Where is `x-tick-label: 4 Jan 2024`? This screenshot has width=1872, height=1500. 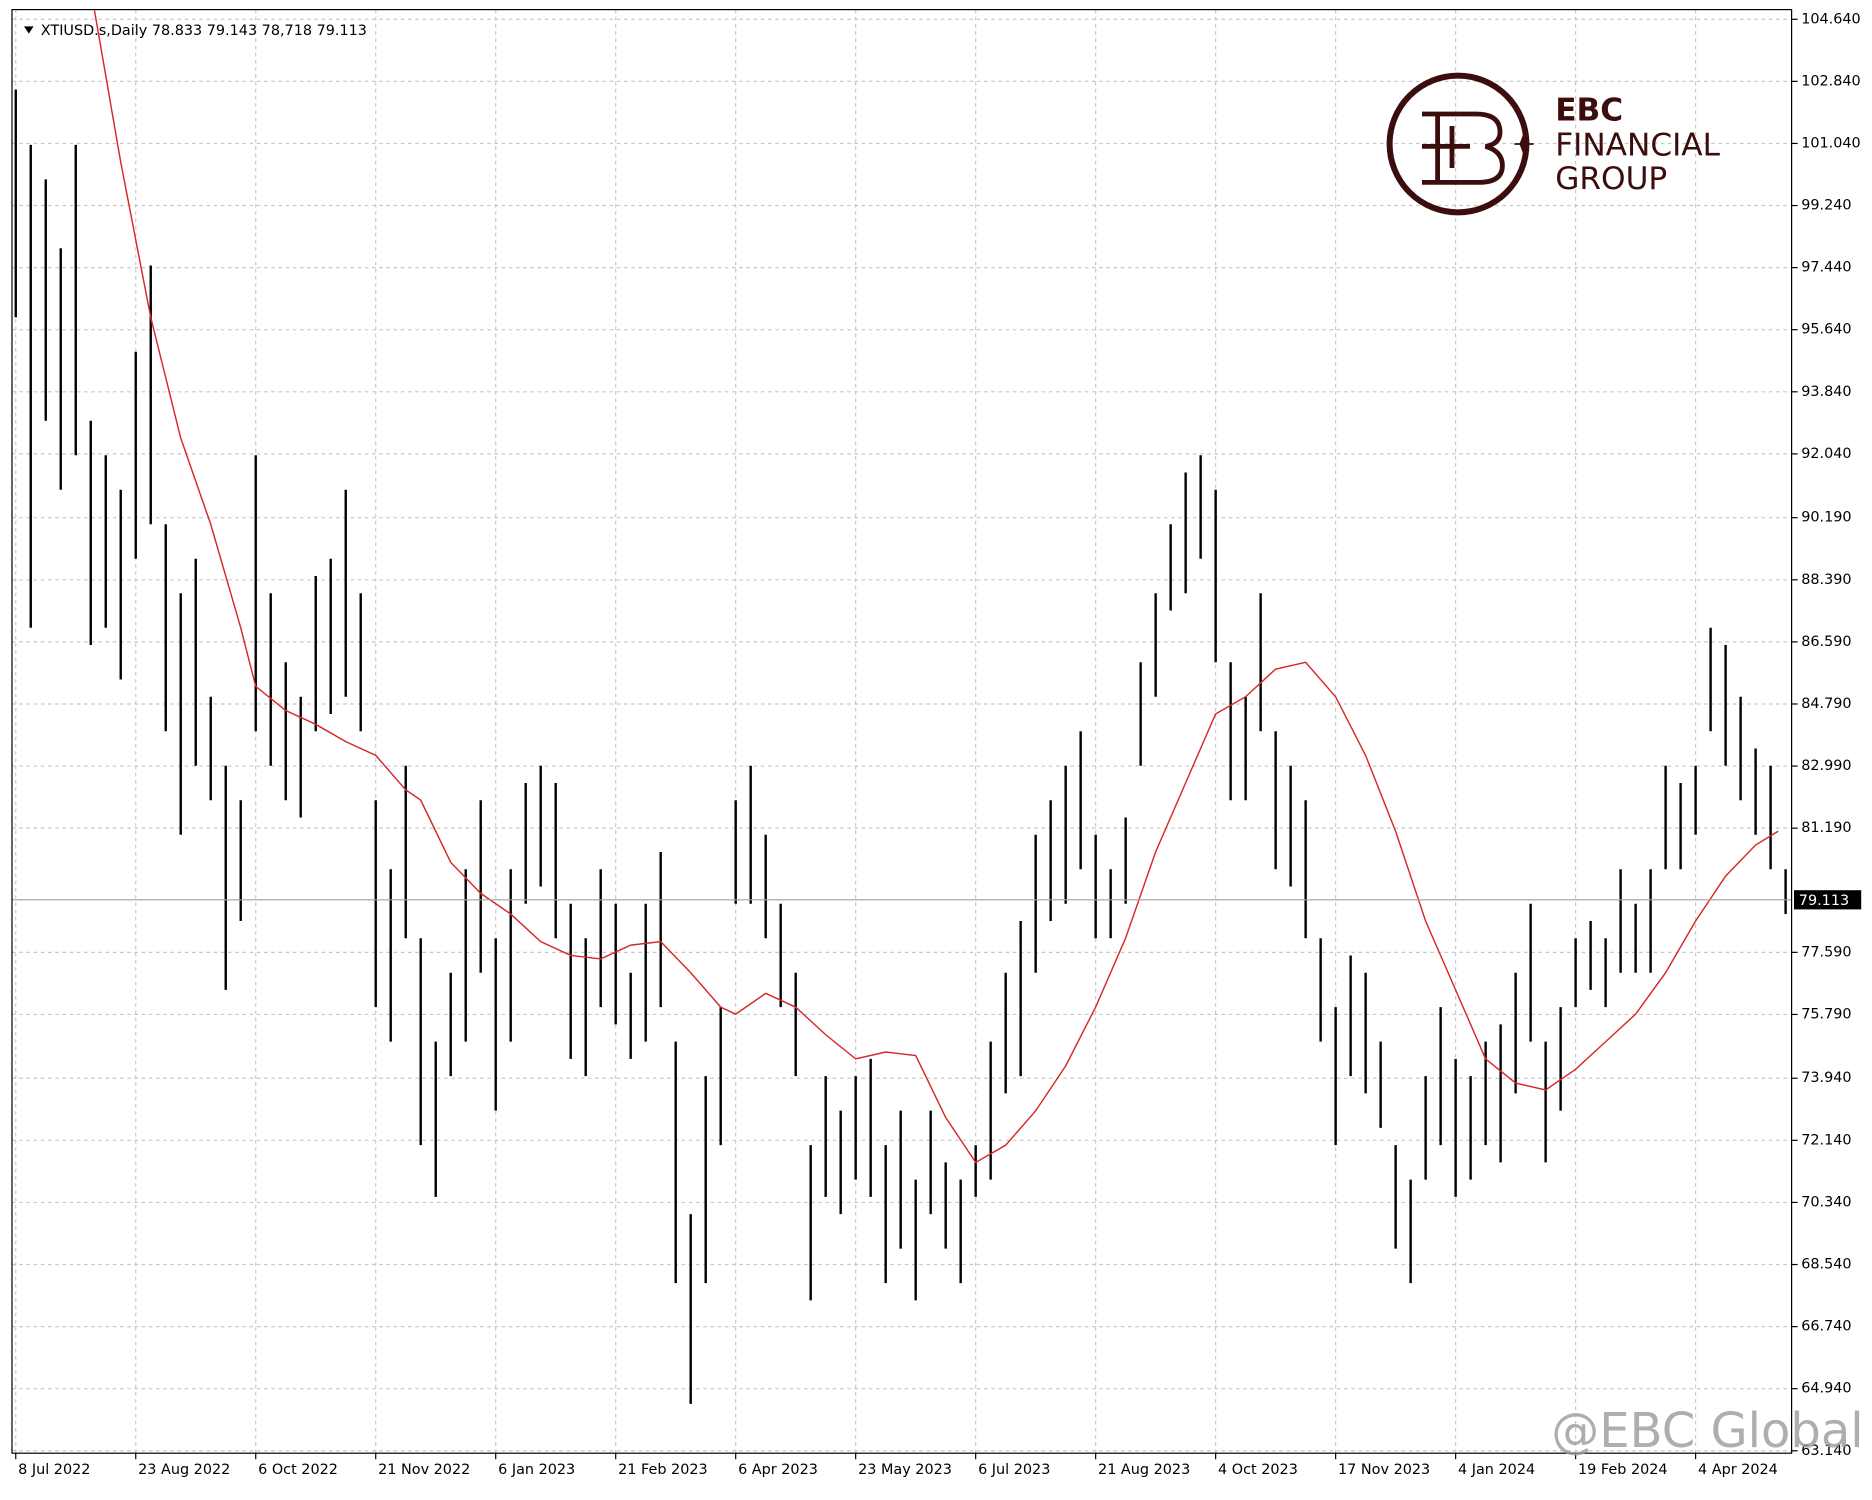
x-tick-label: 4 Jan 2024 is located at coordinates (1496, 1470).